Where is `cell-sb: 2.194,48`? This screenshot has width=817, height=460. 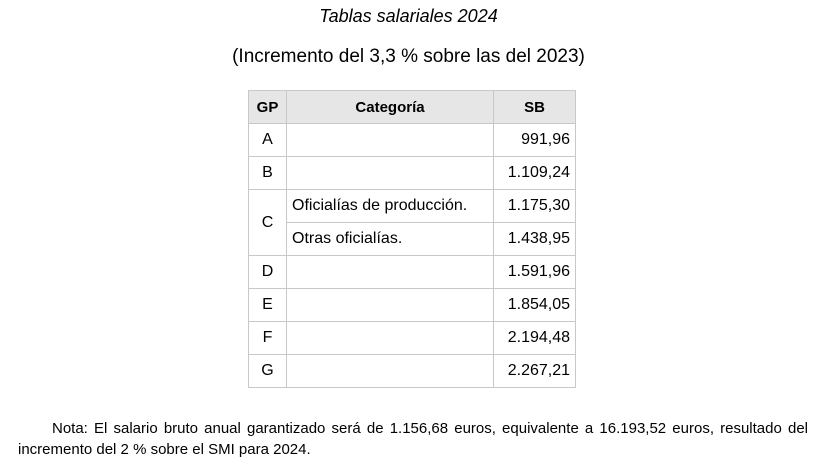 cell-sb: 2.194,48 is located at coordinates (534, 338).